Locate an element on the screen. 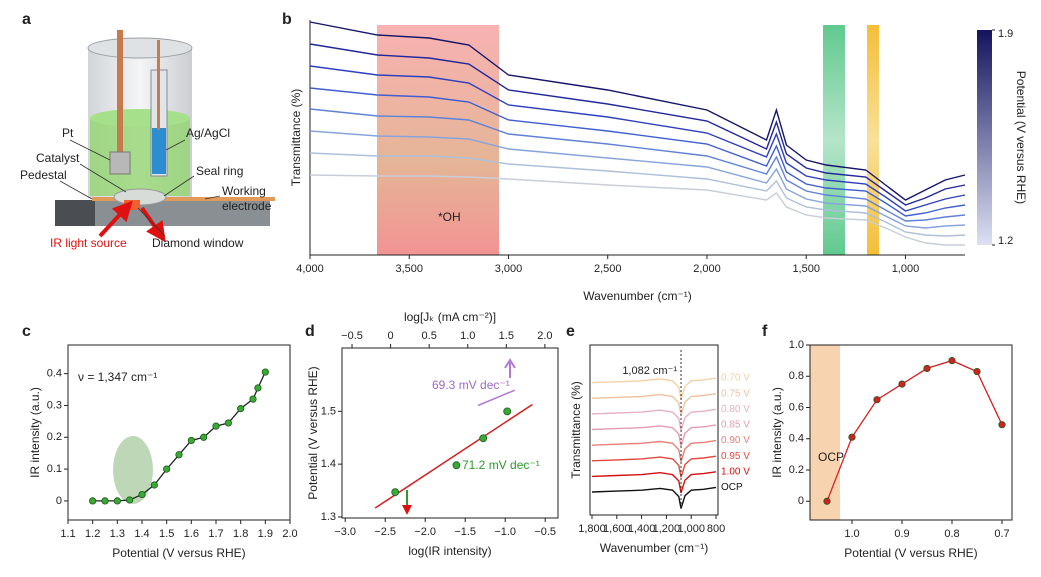 The height and width of the screenshot is (577, 1041). diagram-label: Seal ring is located at coordinates (219, 171).